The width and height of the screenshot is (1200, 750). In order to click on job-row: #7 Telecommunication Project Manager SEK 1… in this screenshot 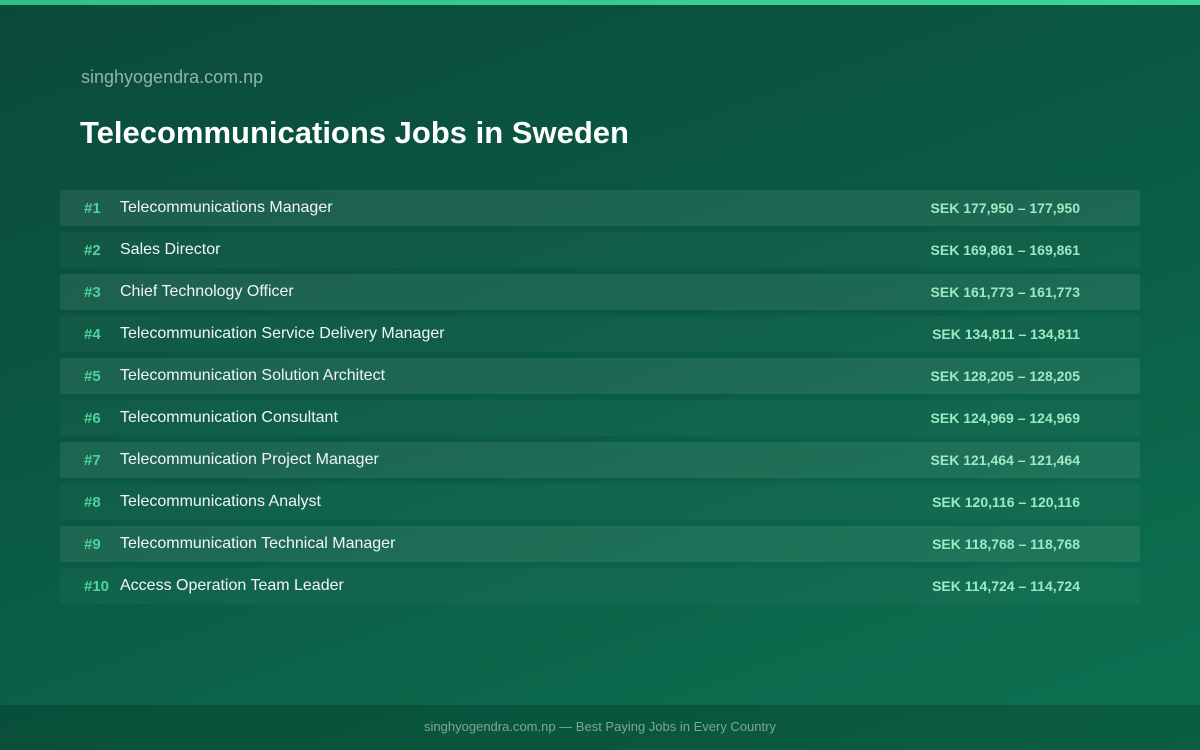, I will do `click(600, 460)`.